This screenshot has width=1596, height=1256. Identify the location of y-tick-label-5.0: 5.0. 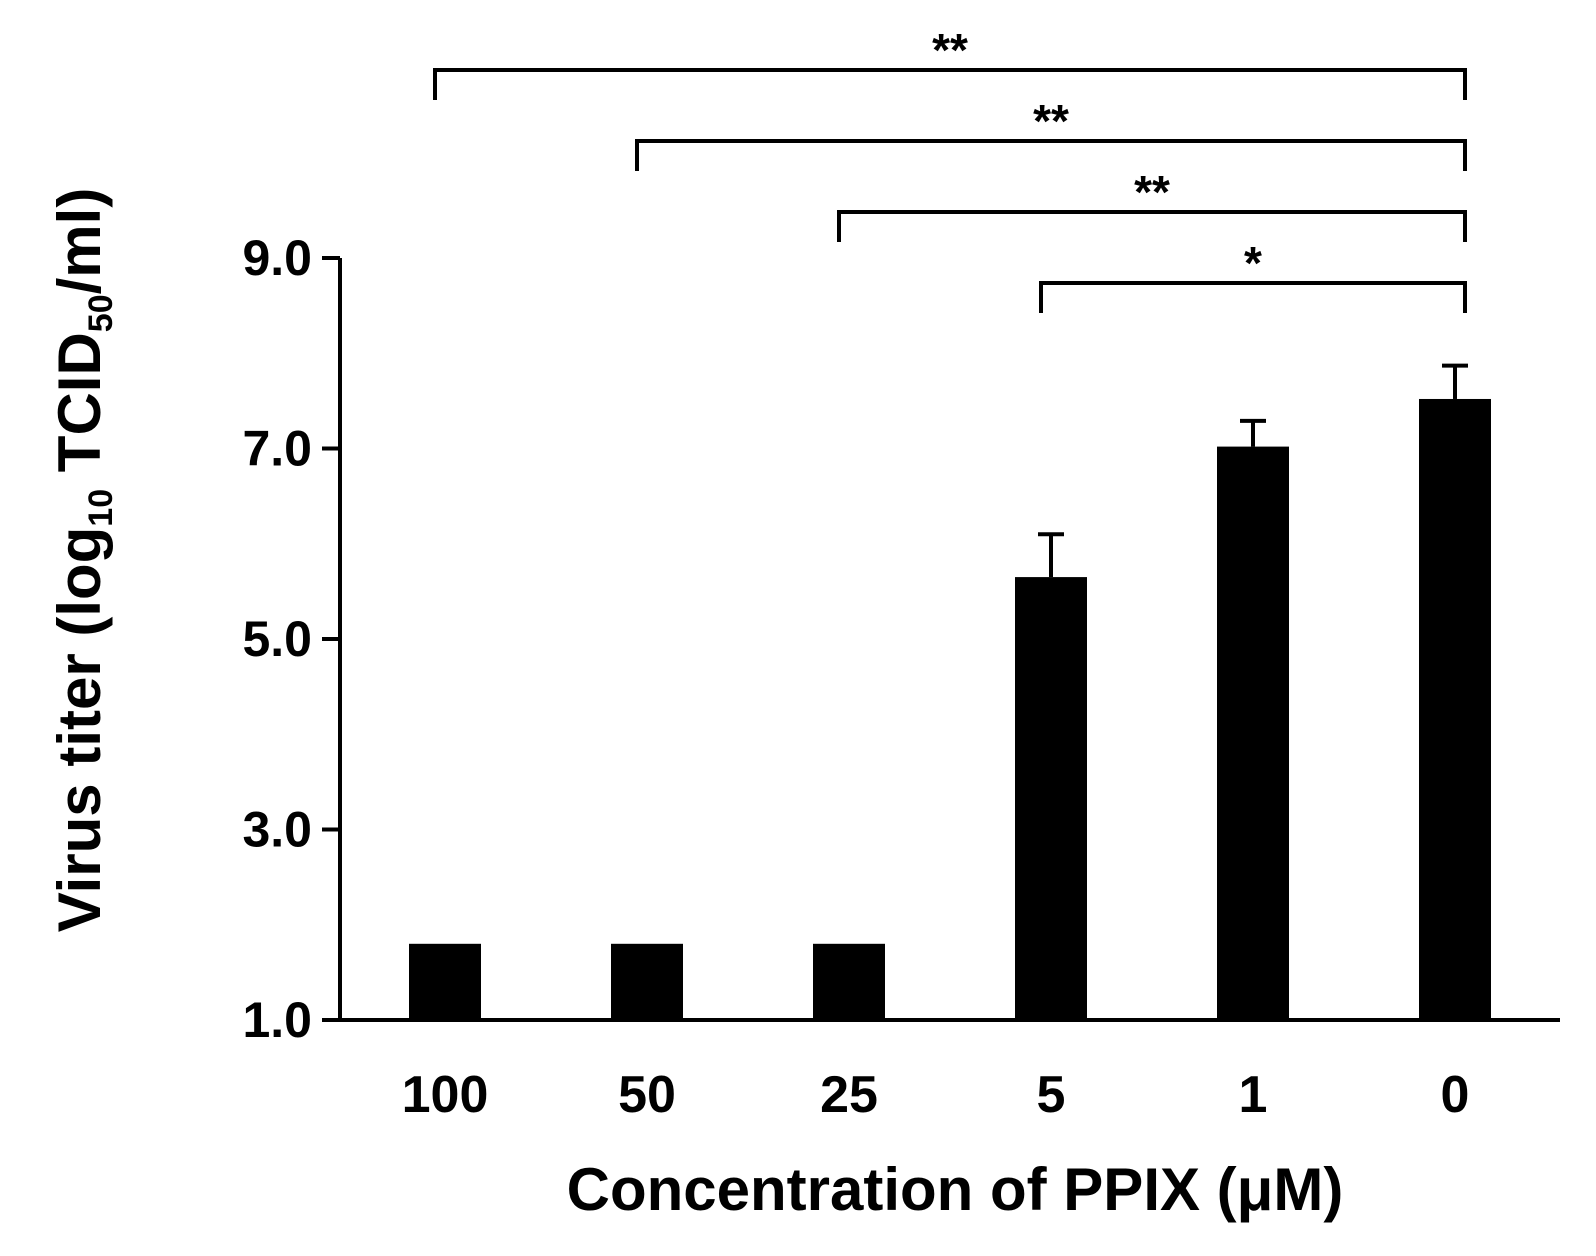
(277, 639).